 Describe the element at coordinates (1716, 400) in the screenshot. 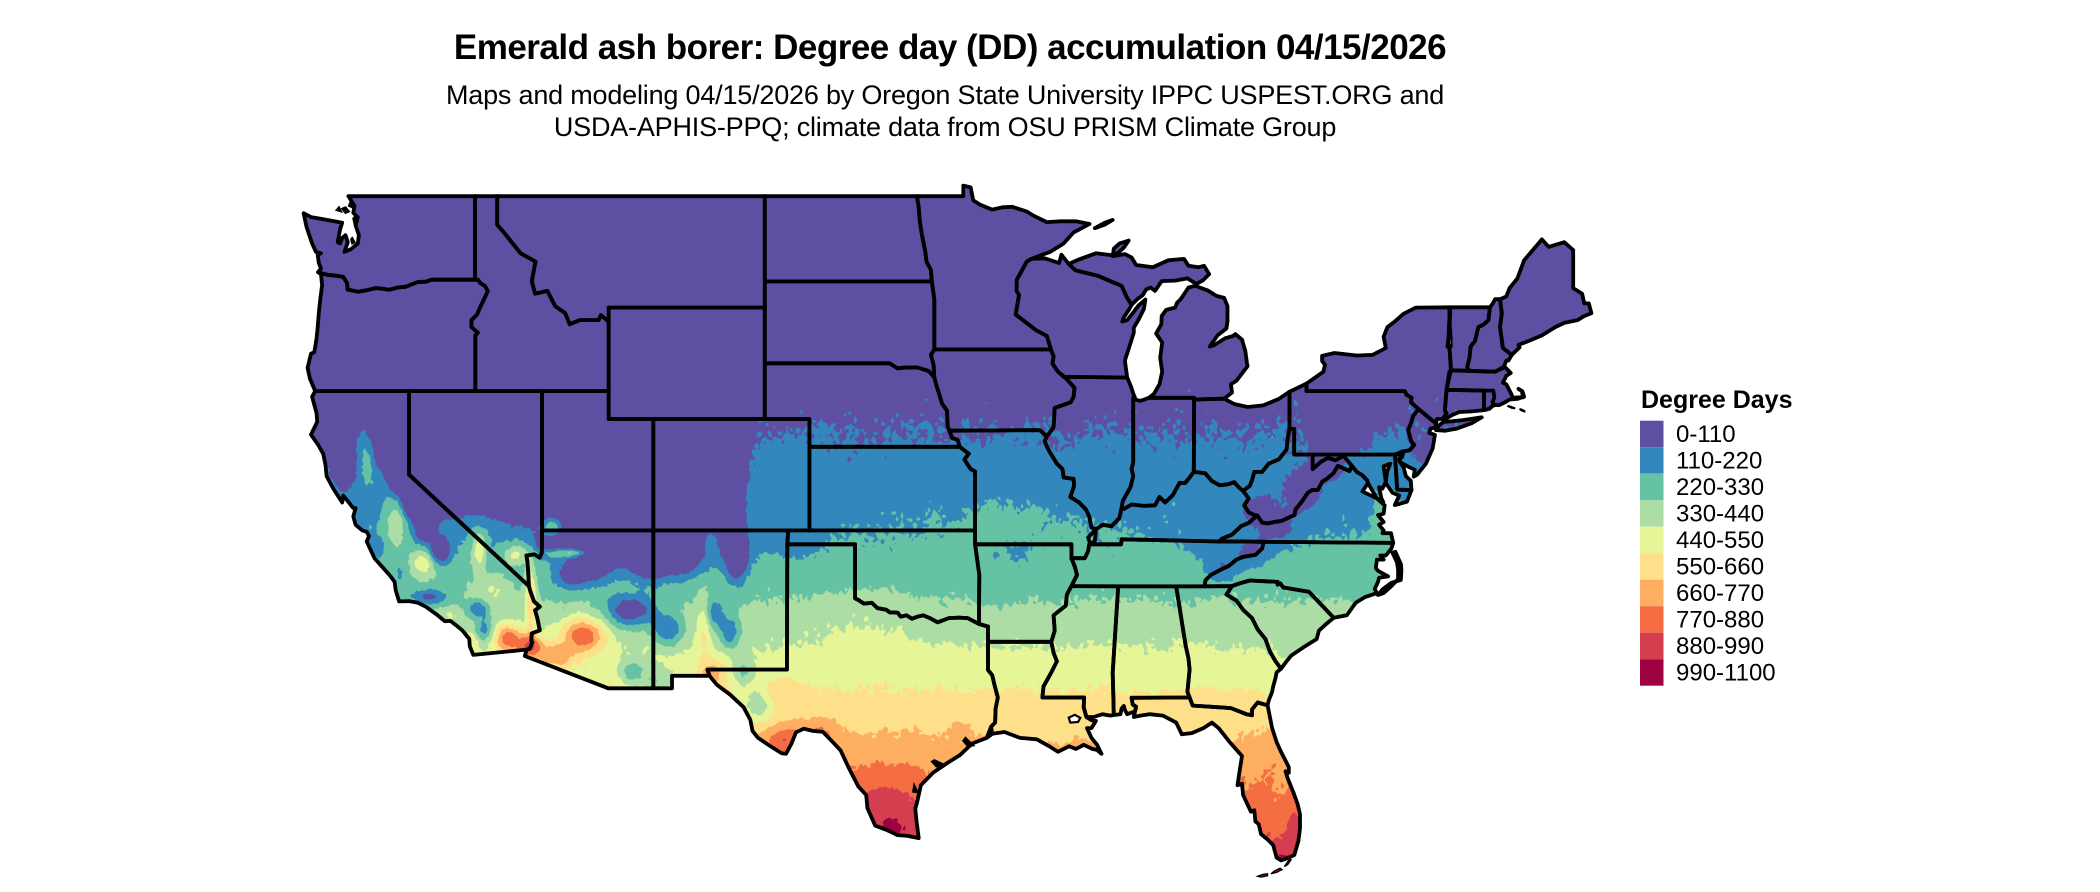

I see `svg-text: Degree Days` at that location.